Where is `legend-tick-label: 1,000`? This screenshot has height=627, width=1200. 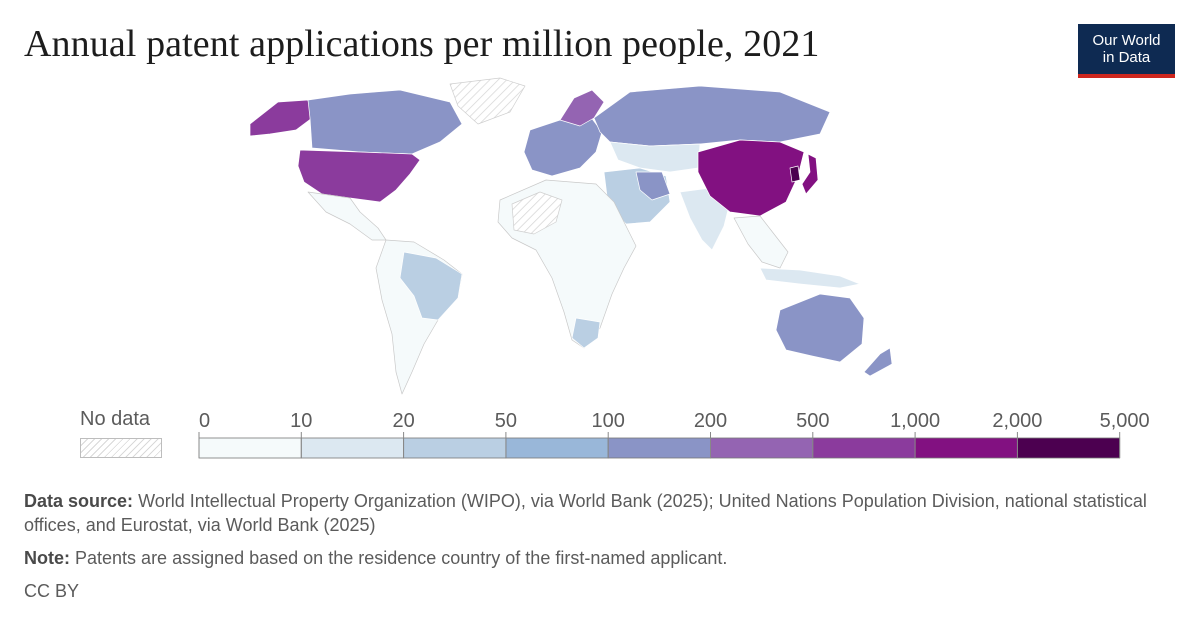 legend-tick-label: 1,000 is located at coordinates (915, 421).